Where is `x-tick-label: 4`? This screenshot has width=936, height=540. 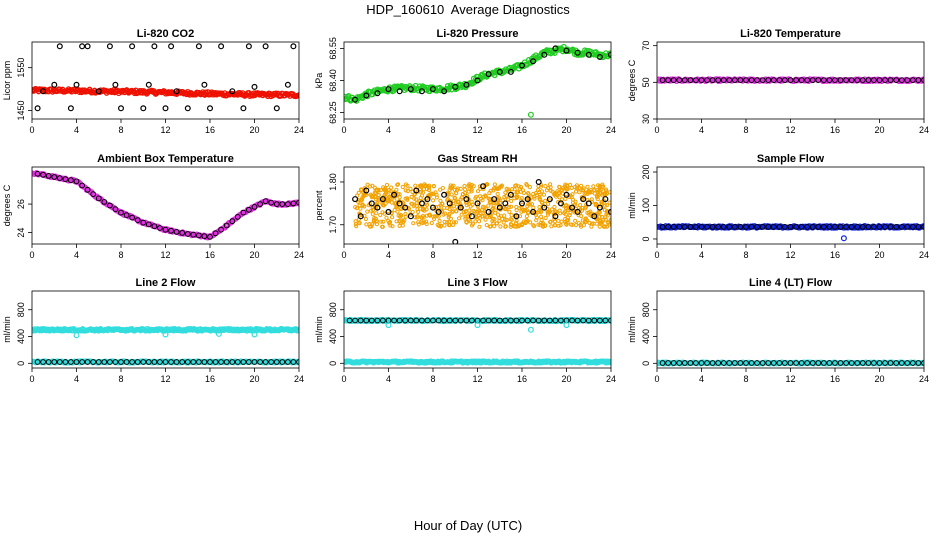
x-tick-label: 4 is located at coordinates (76, 255).